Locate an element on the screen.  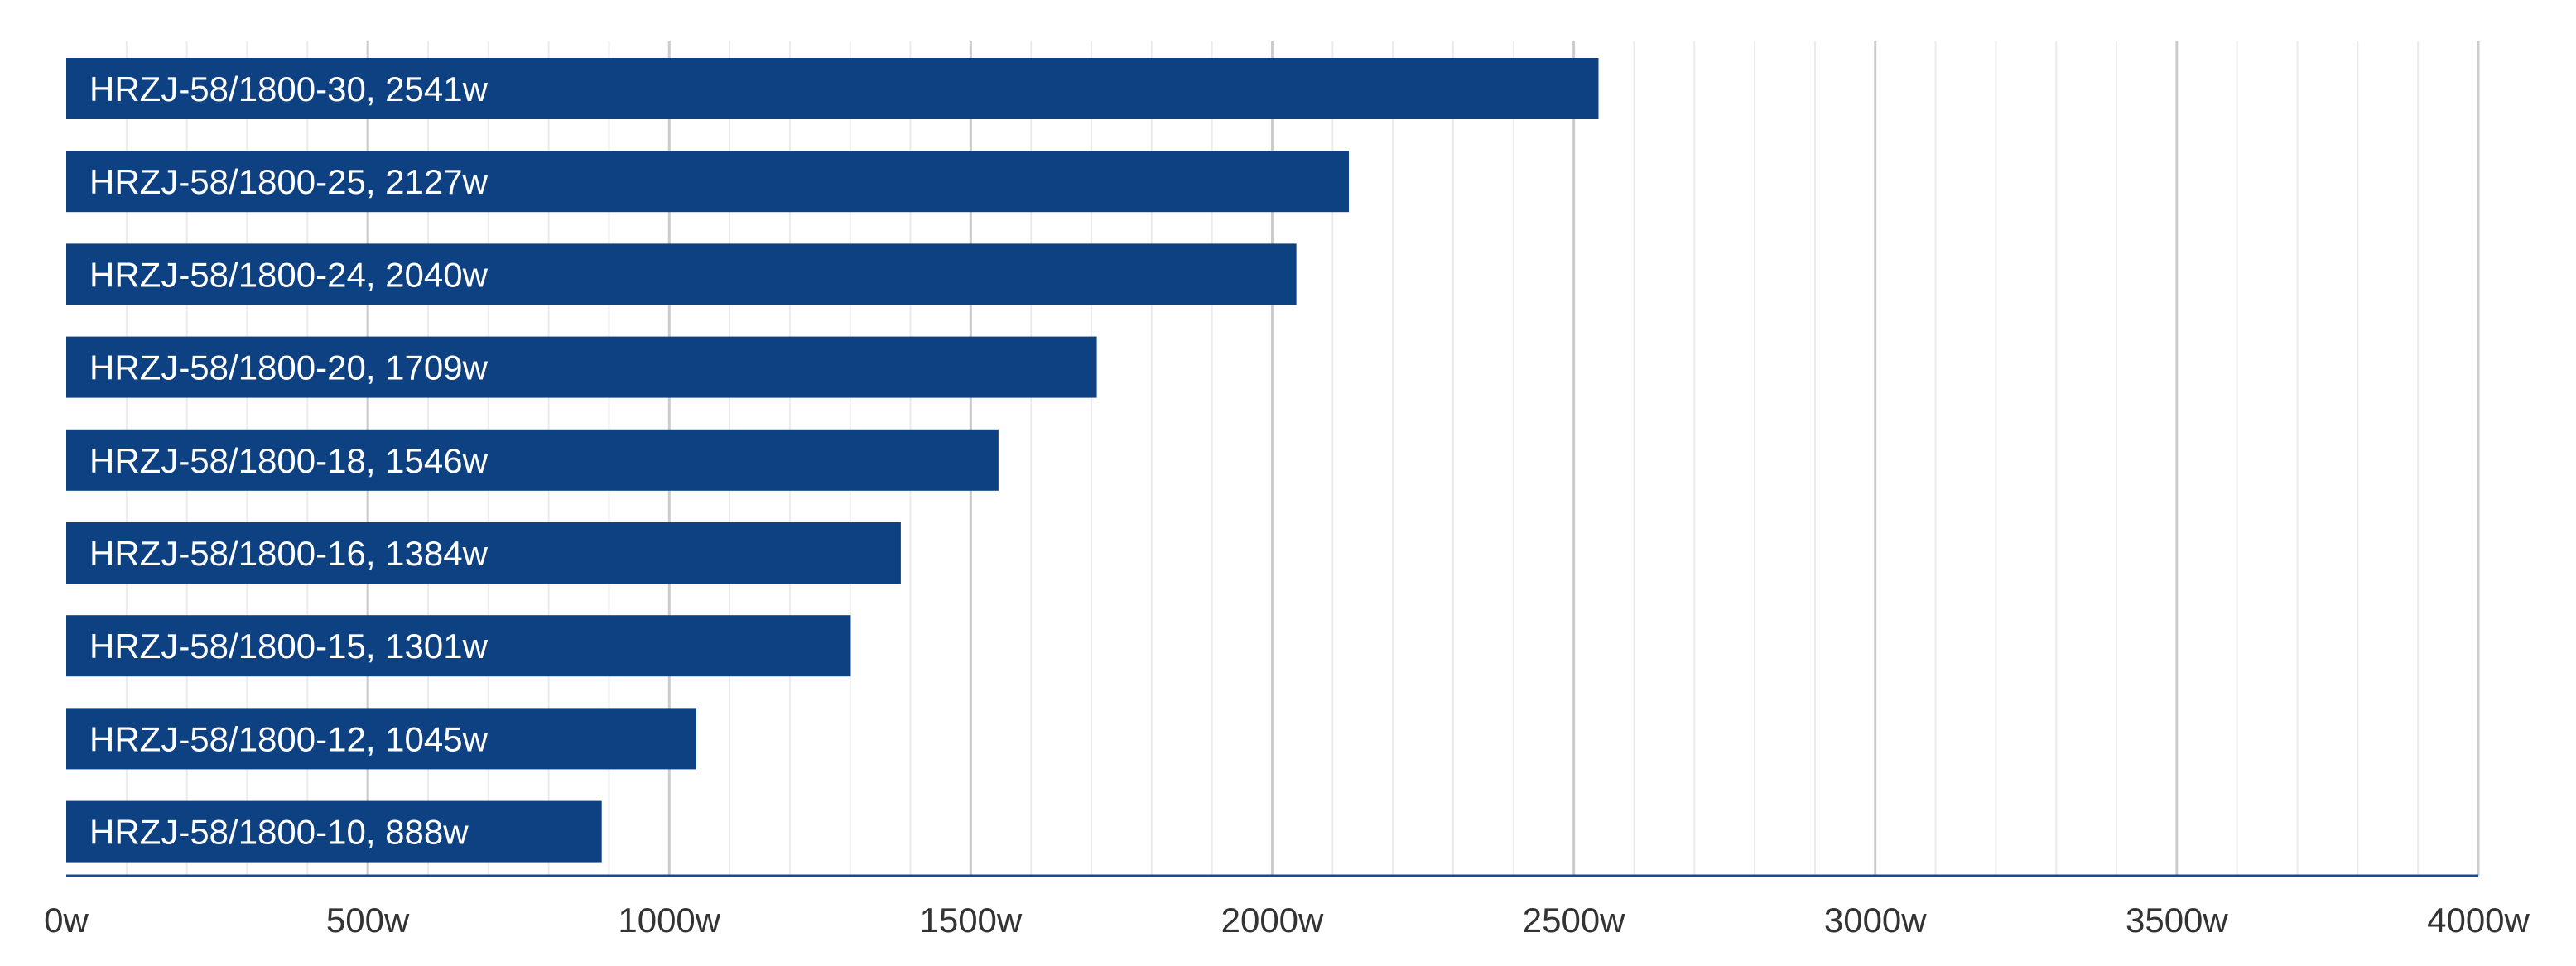
bar-value-label: HRZJ-58/1800-10, 888w is located at coordinates (279, 832).